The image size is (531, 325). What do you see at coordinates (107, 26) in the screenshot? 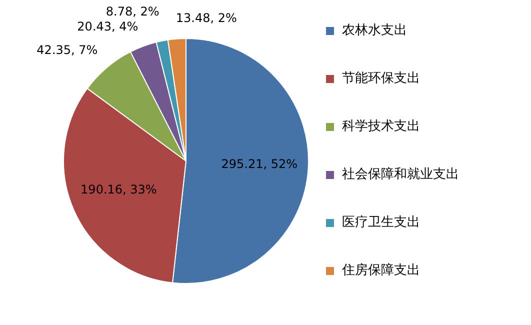
I see `data-label: 20.43, 4%` at bounding box center [107, 26].